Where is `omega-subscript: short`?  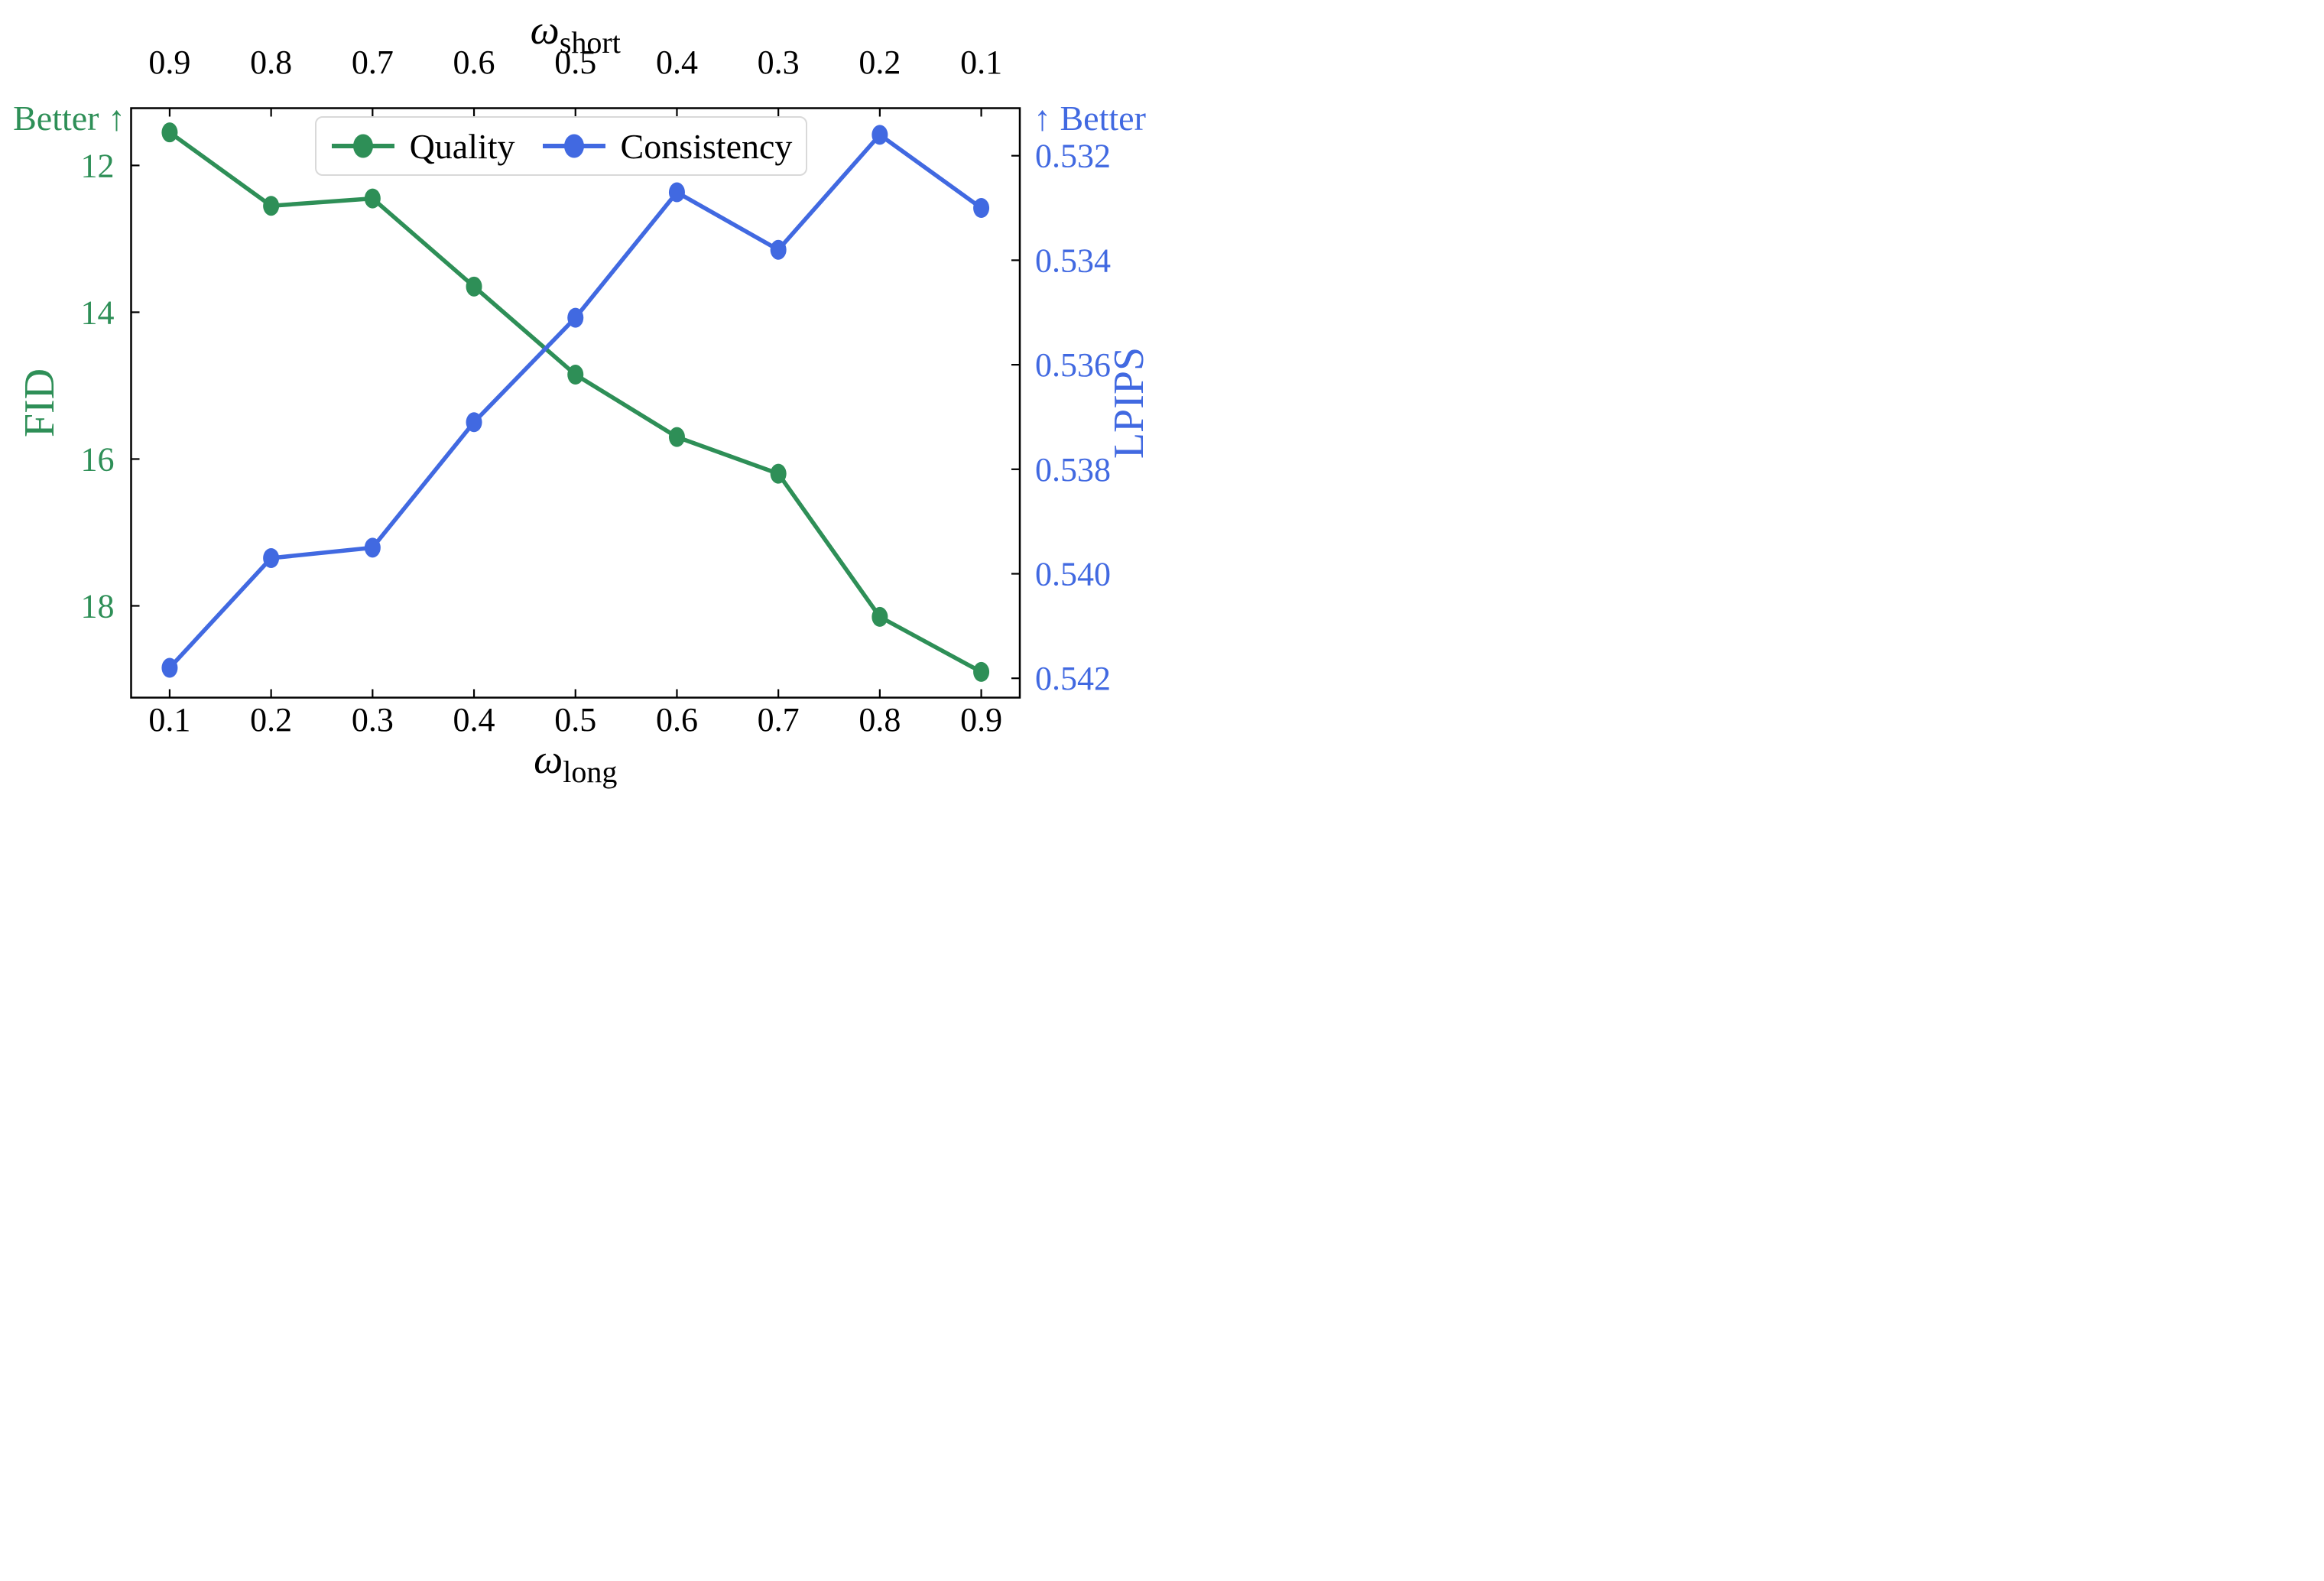 omega-subscript: short is located at coordinates (590, 42).